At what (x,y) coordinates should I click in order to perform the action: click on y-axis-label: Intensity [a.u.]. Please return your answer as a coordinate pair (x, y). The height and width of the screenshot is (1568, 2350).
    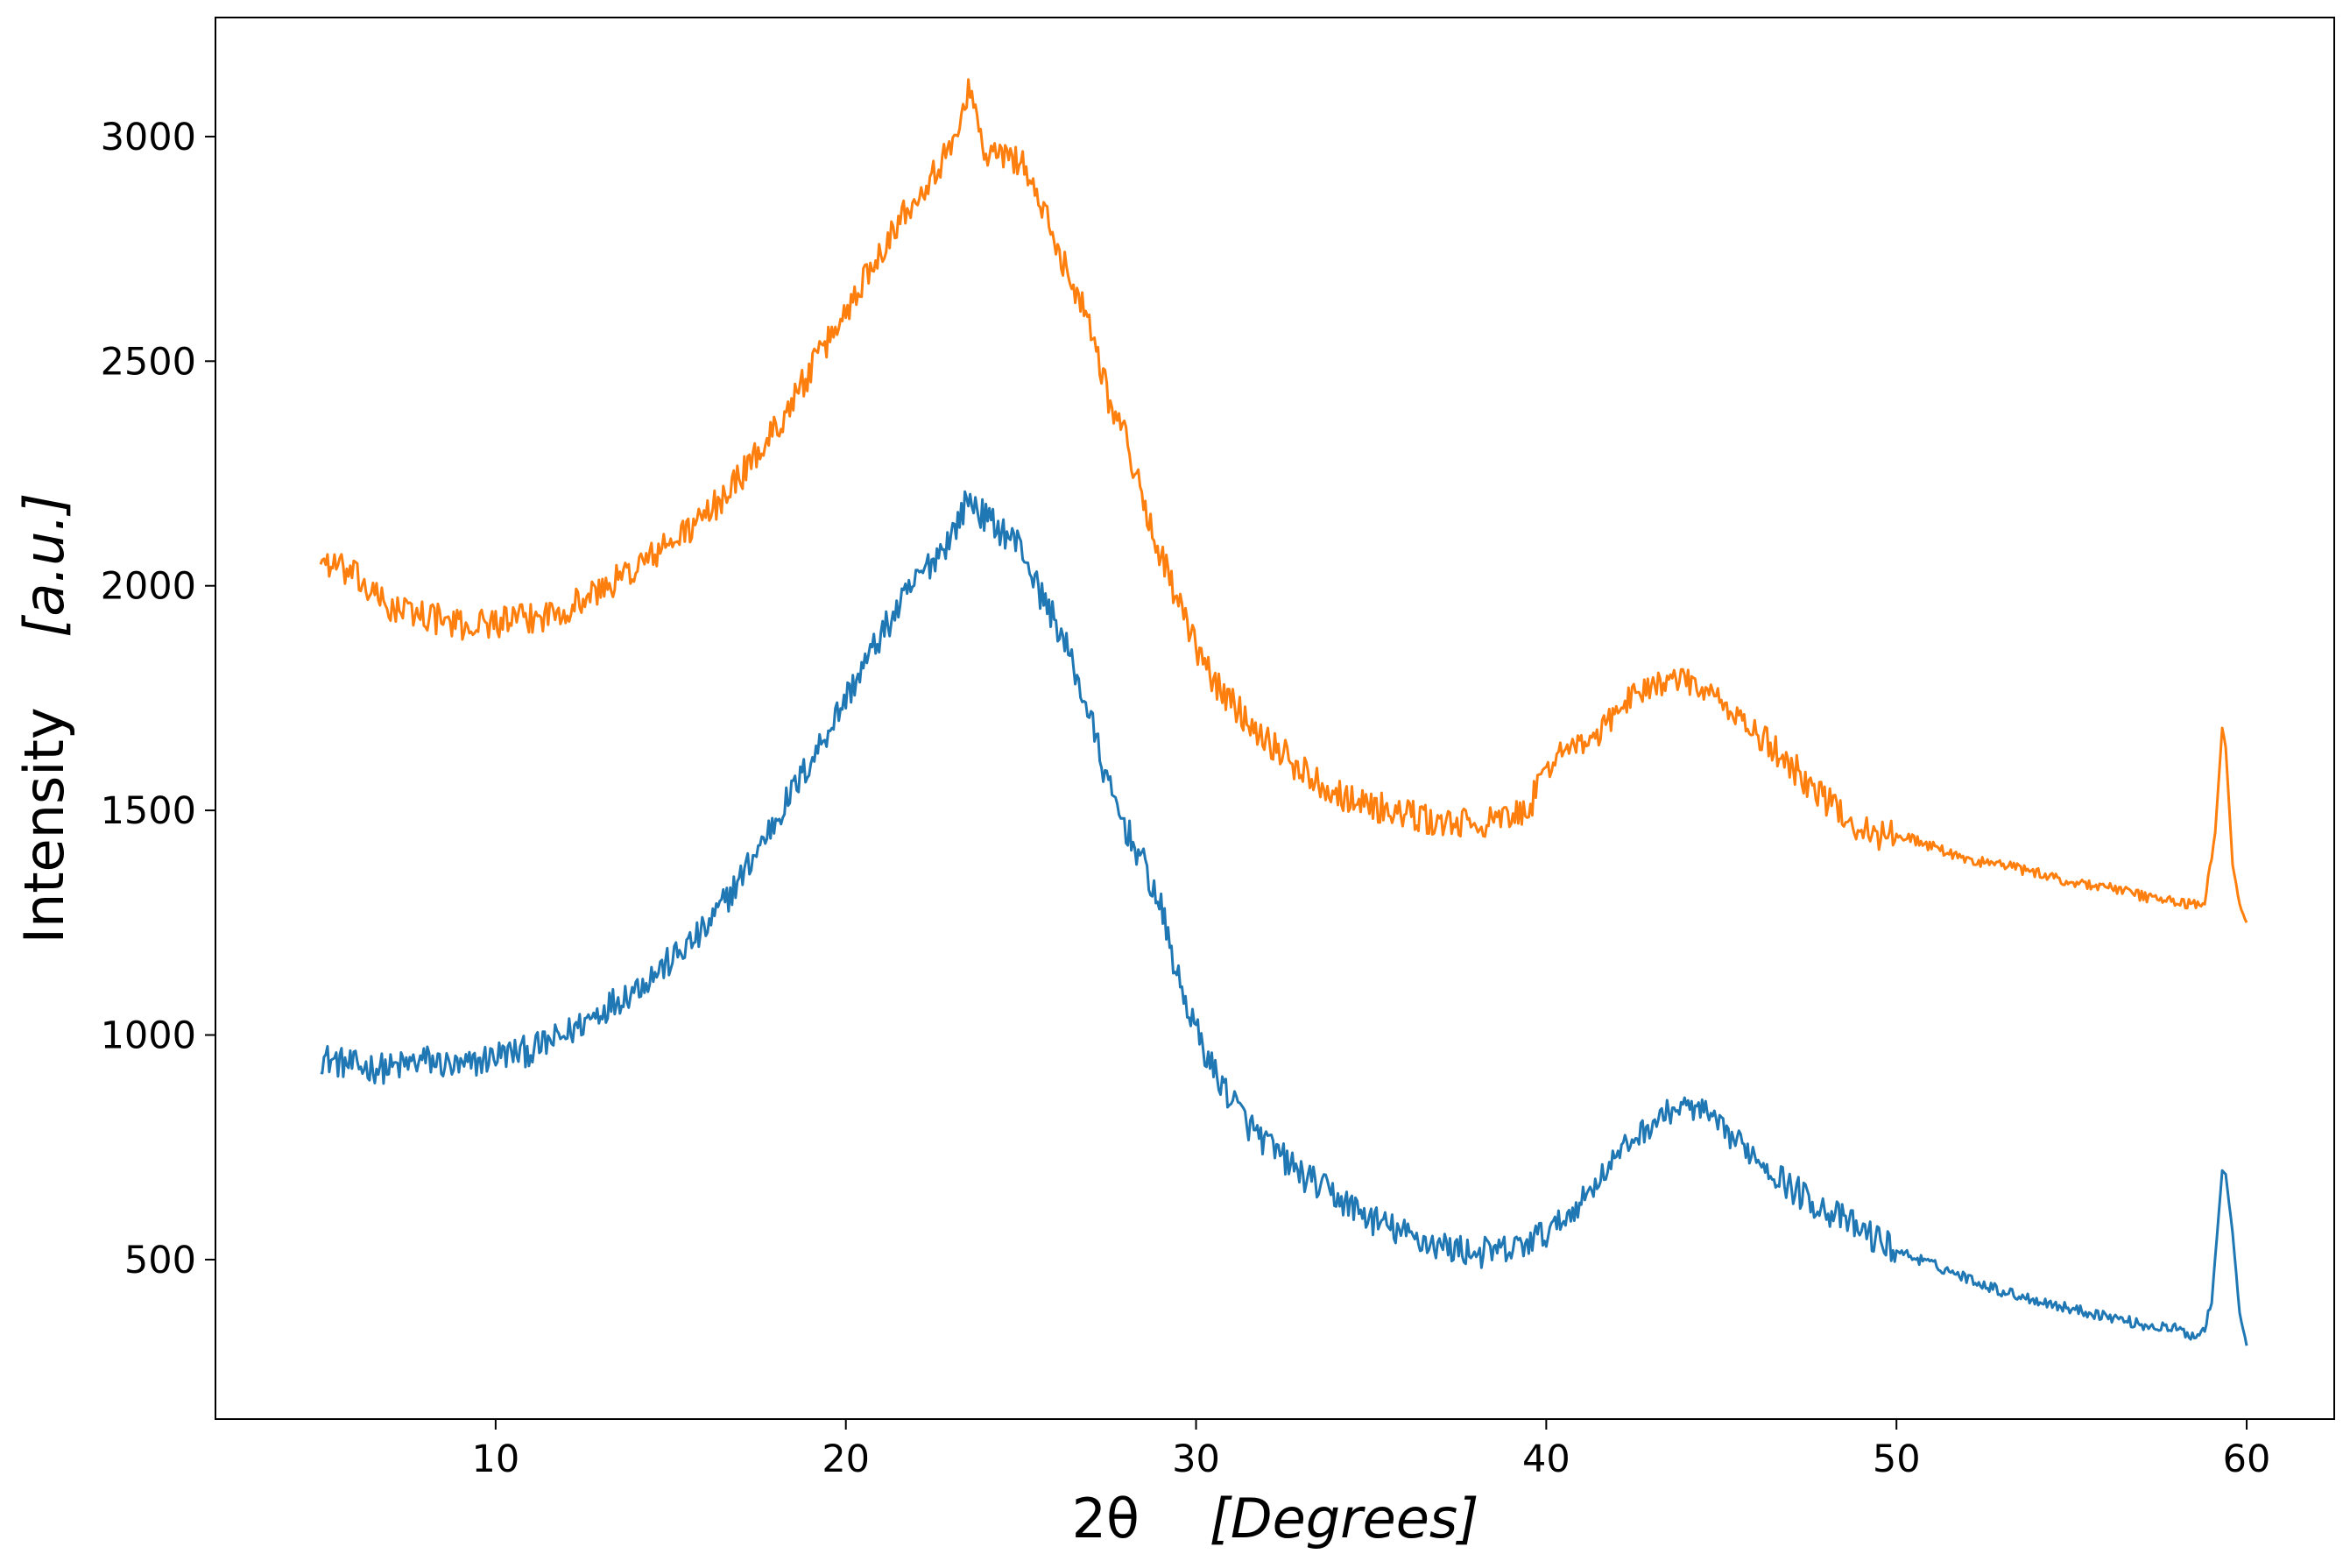
    Looking at the image, I should click on (44, 718).